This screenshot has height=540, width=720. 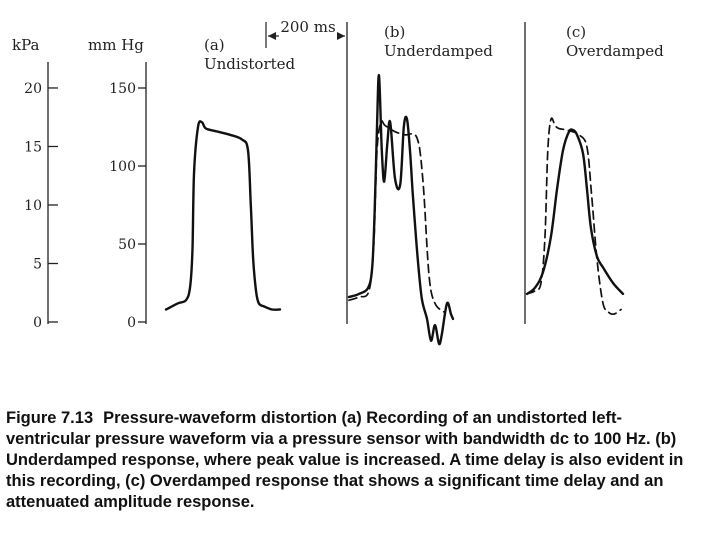 What do you see at coordinates (131, 323) in the screenshot?
I see `mmhg-tick-label: 0` at bounding box center [131, 323].